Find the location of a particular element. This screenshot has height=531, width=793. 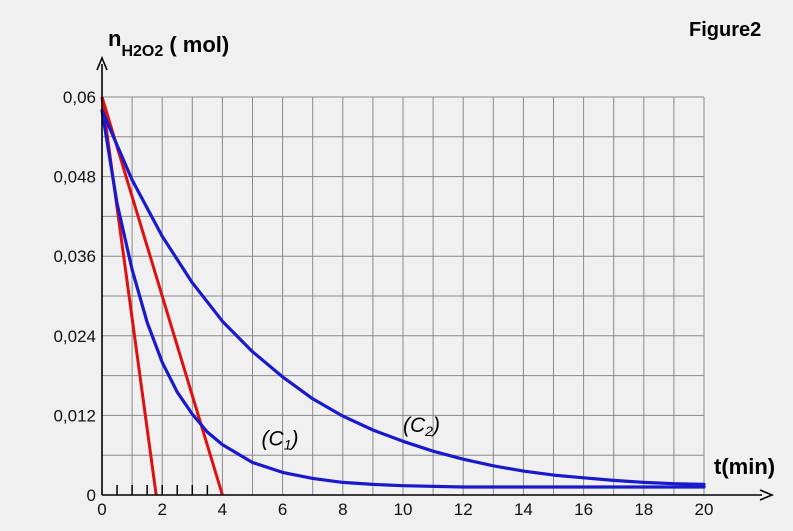

y-tick-label: 0,048 is located at coordinates (74, 177).